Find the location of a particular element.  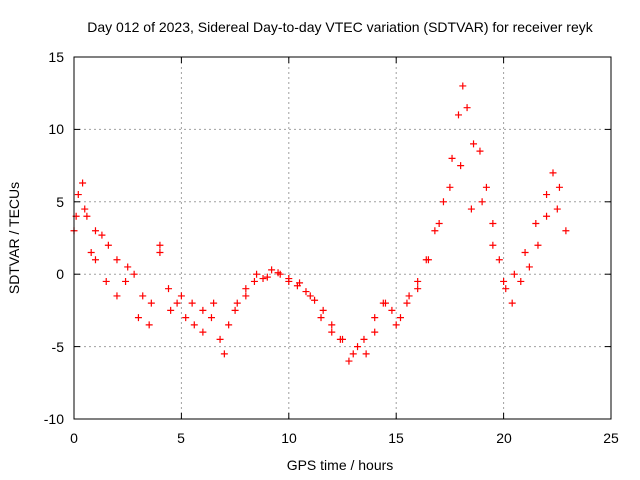

x-axis-label: GPS time / hours is located at coordinates (340, 465).